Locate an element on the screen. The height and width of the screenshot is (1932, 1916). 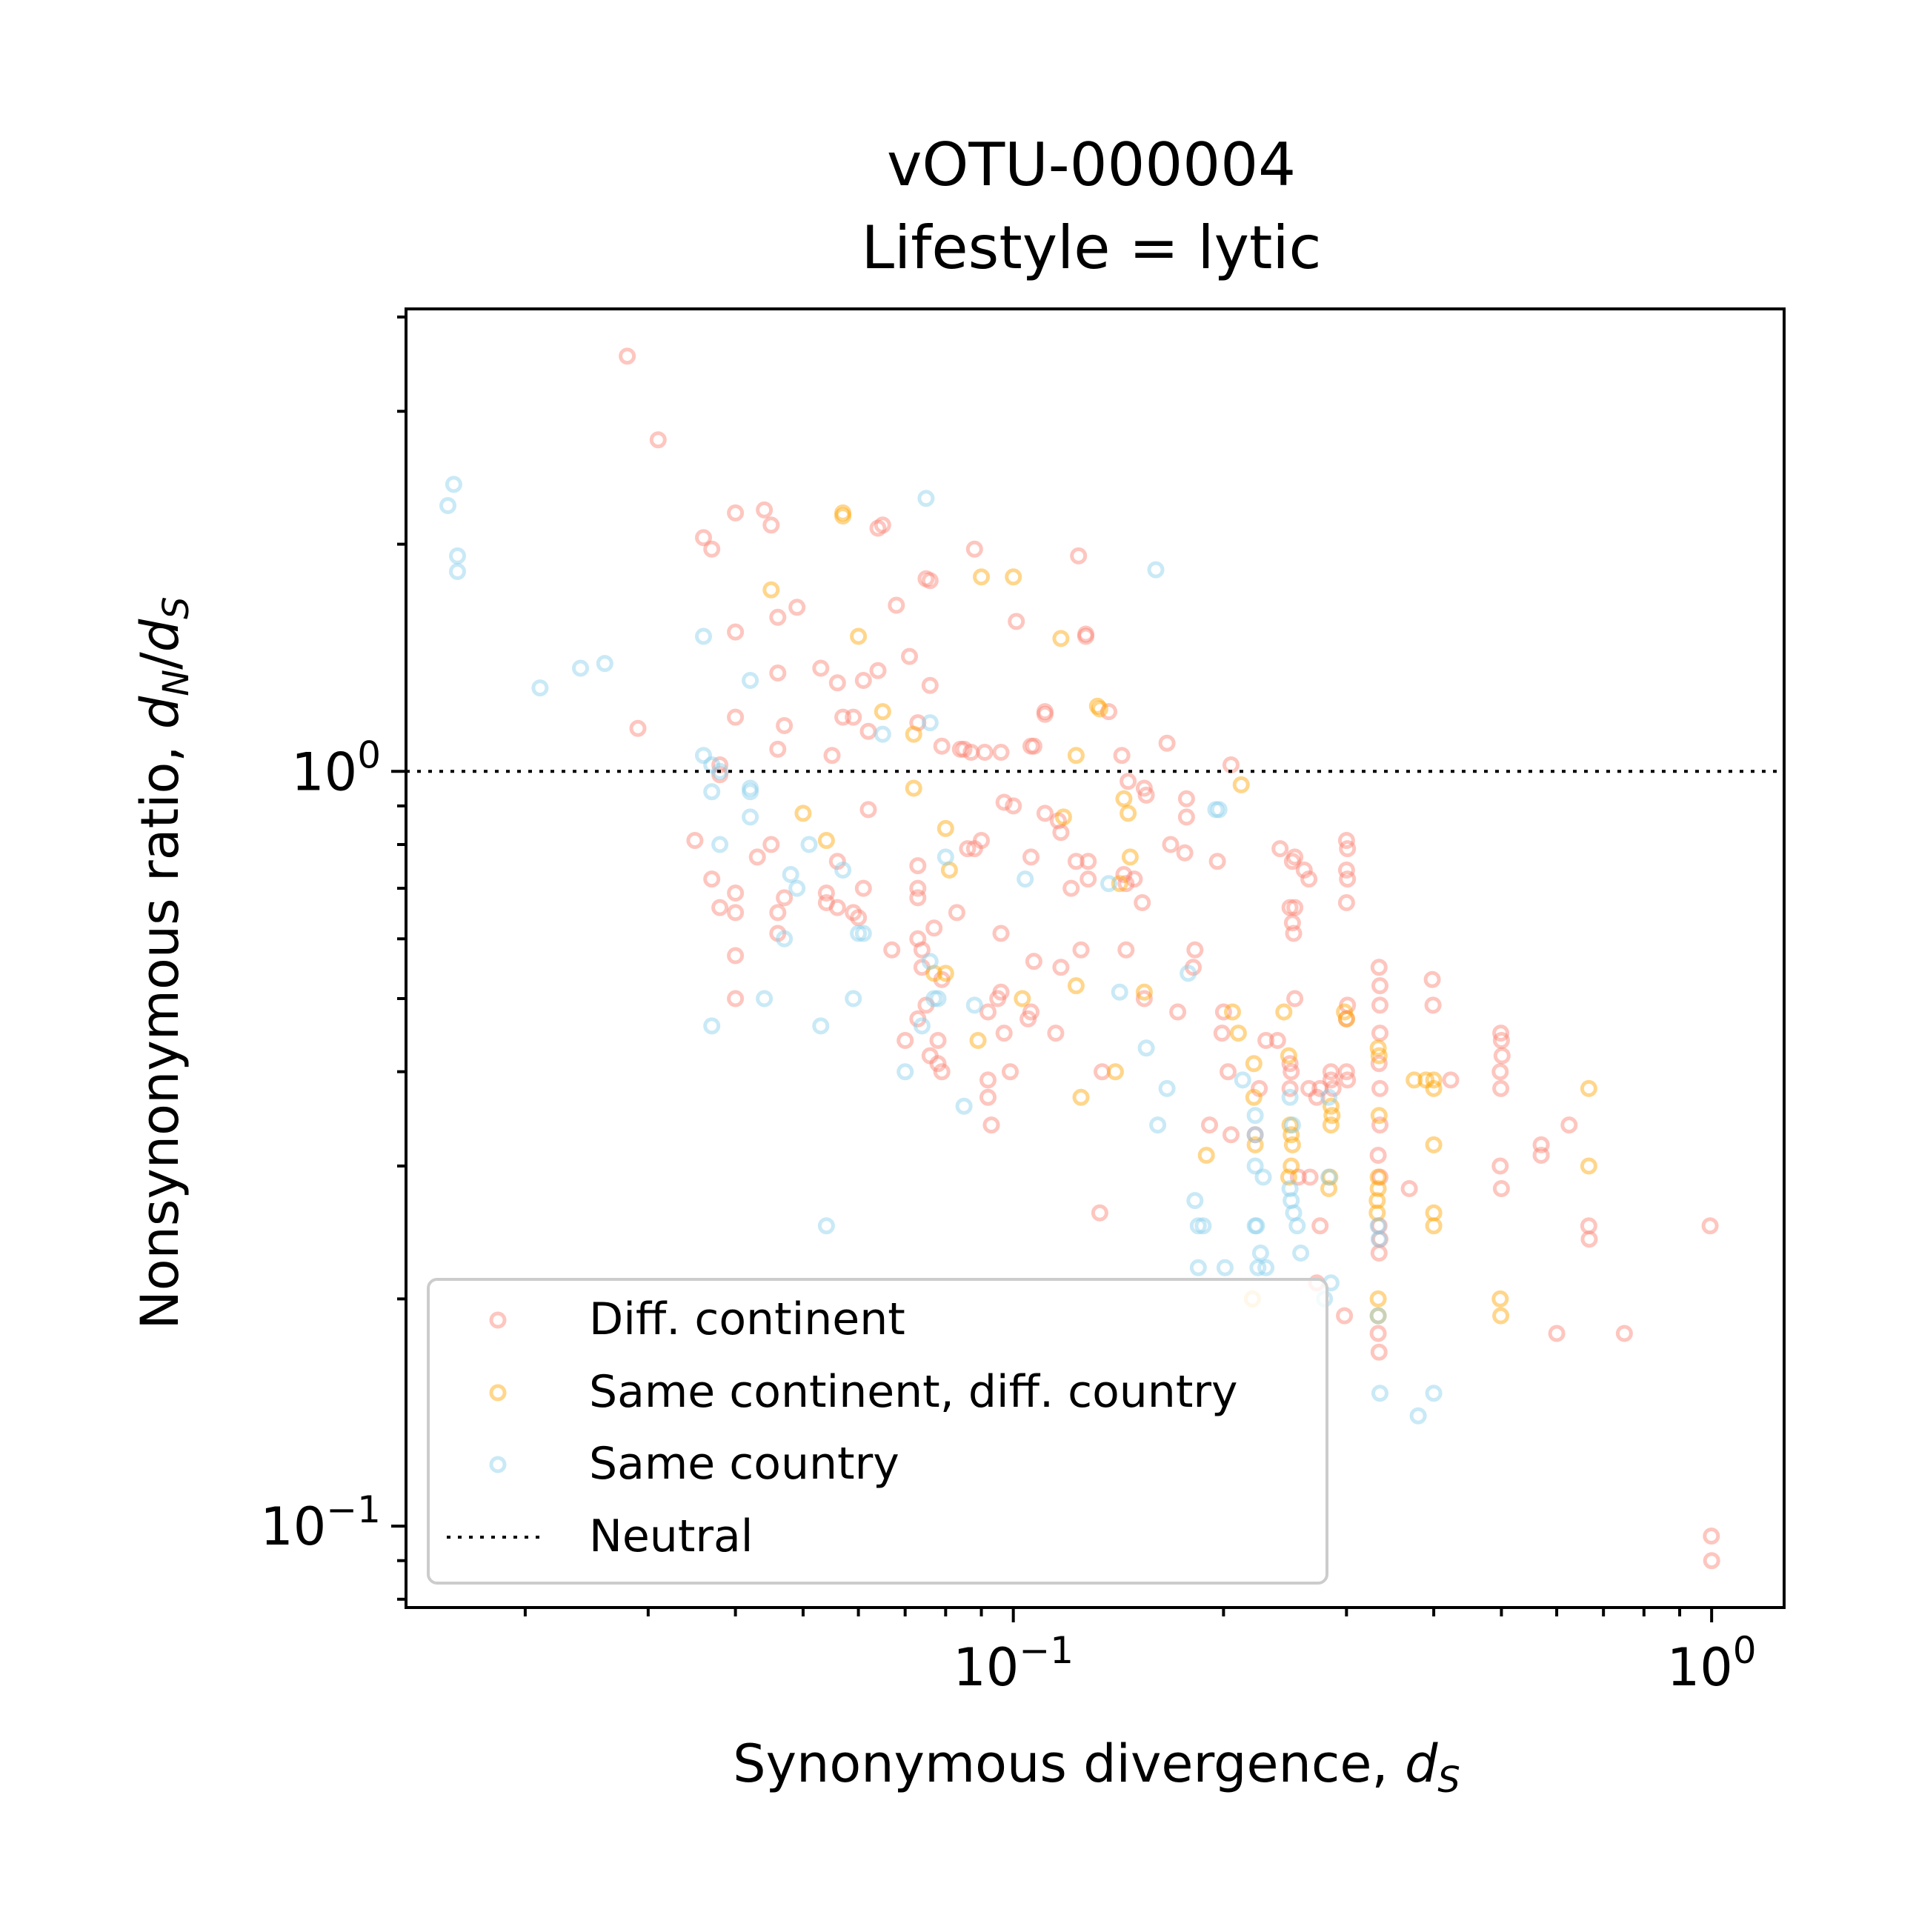
y-tick-label: 100 is located at coordinates (336, 768).